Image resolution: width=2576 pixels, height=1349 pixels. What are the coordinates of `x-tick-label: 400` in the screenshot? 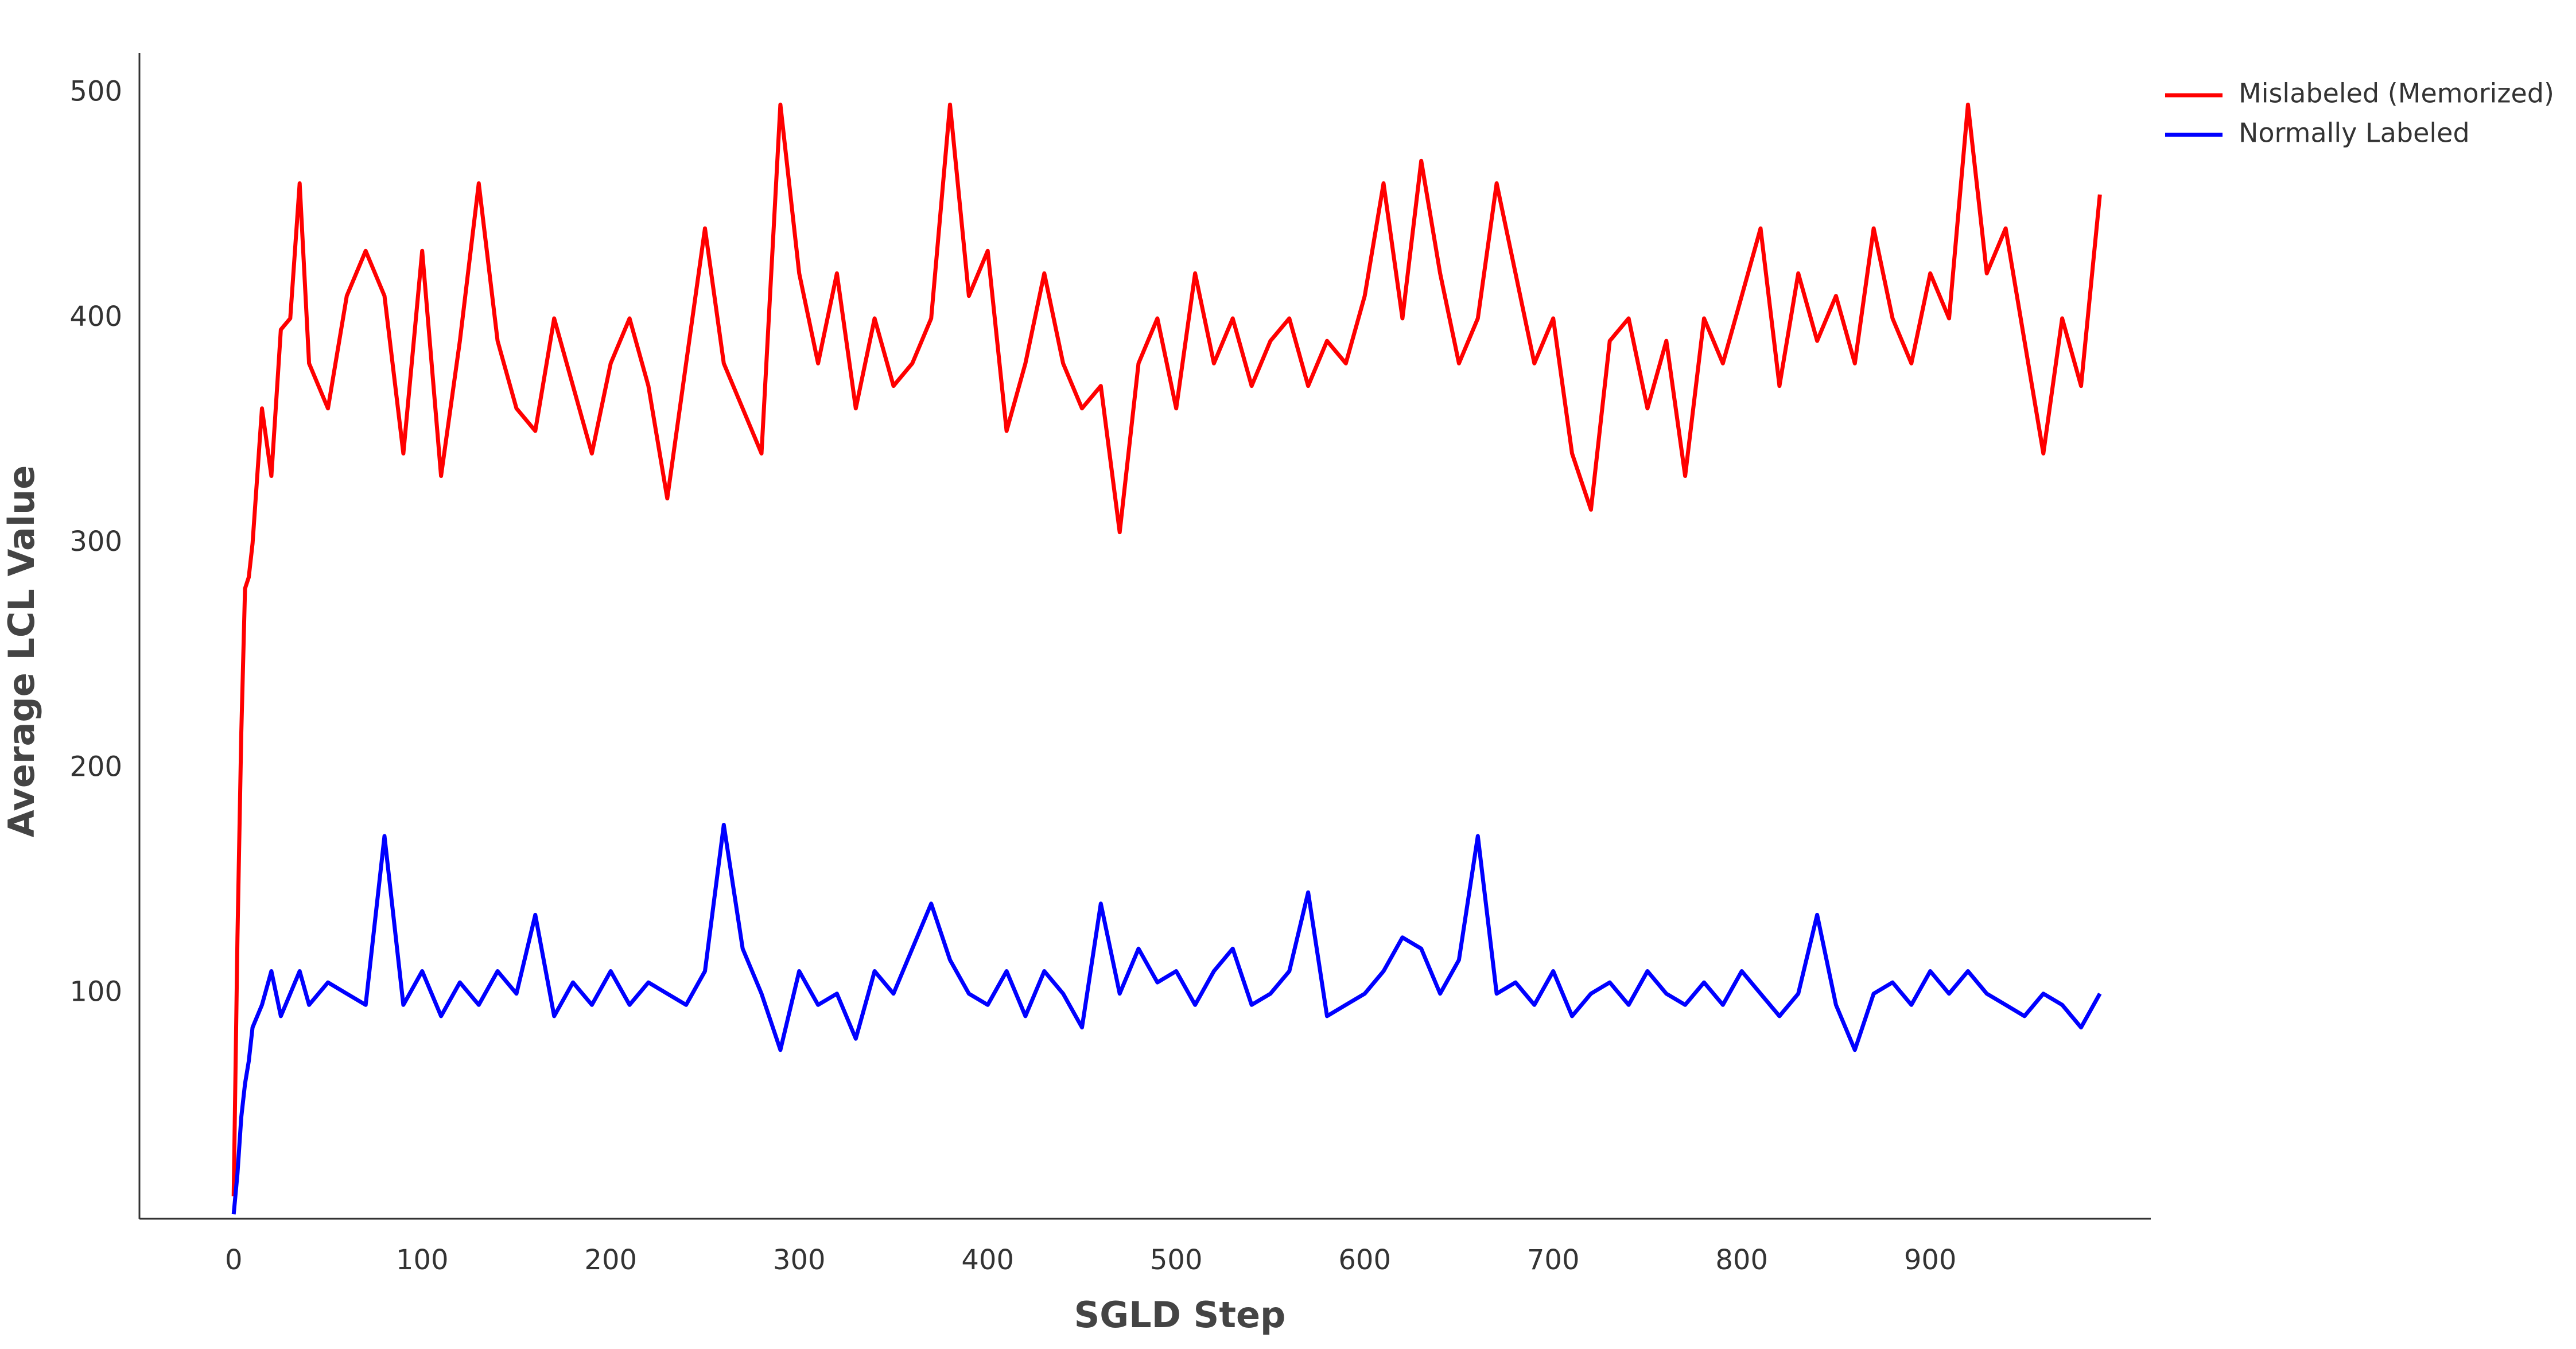 It's located at (987, 1260).